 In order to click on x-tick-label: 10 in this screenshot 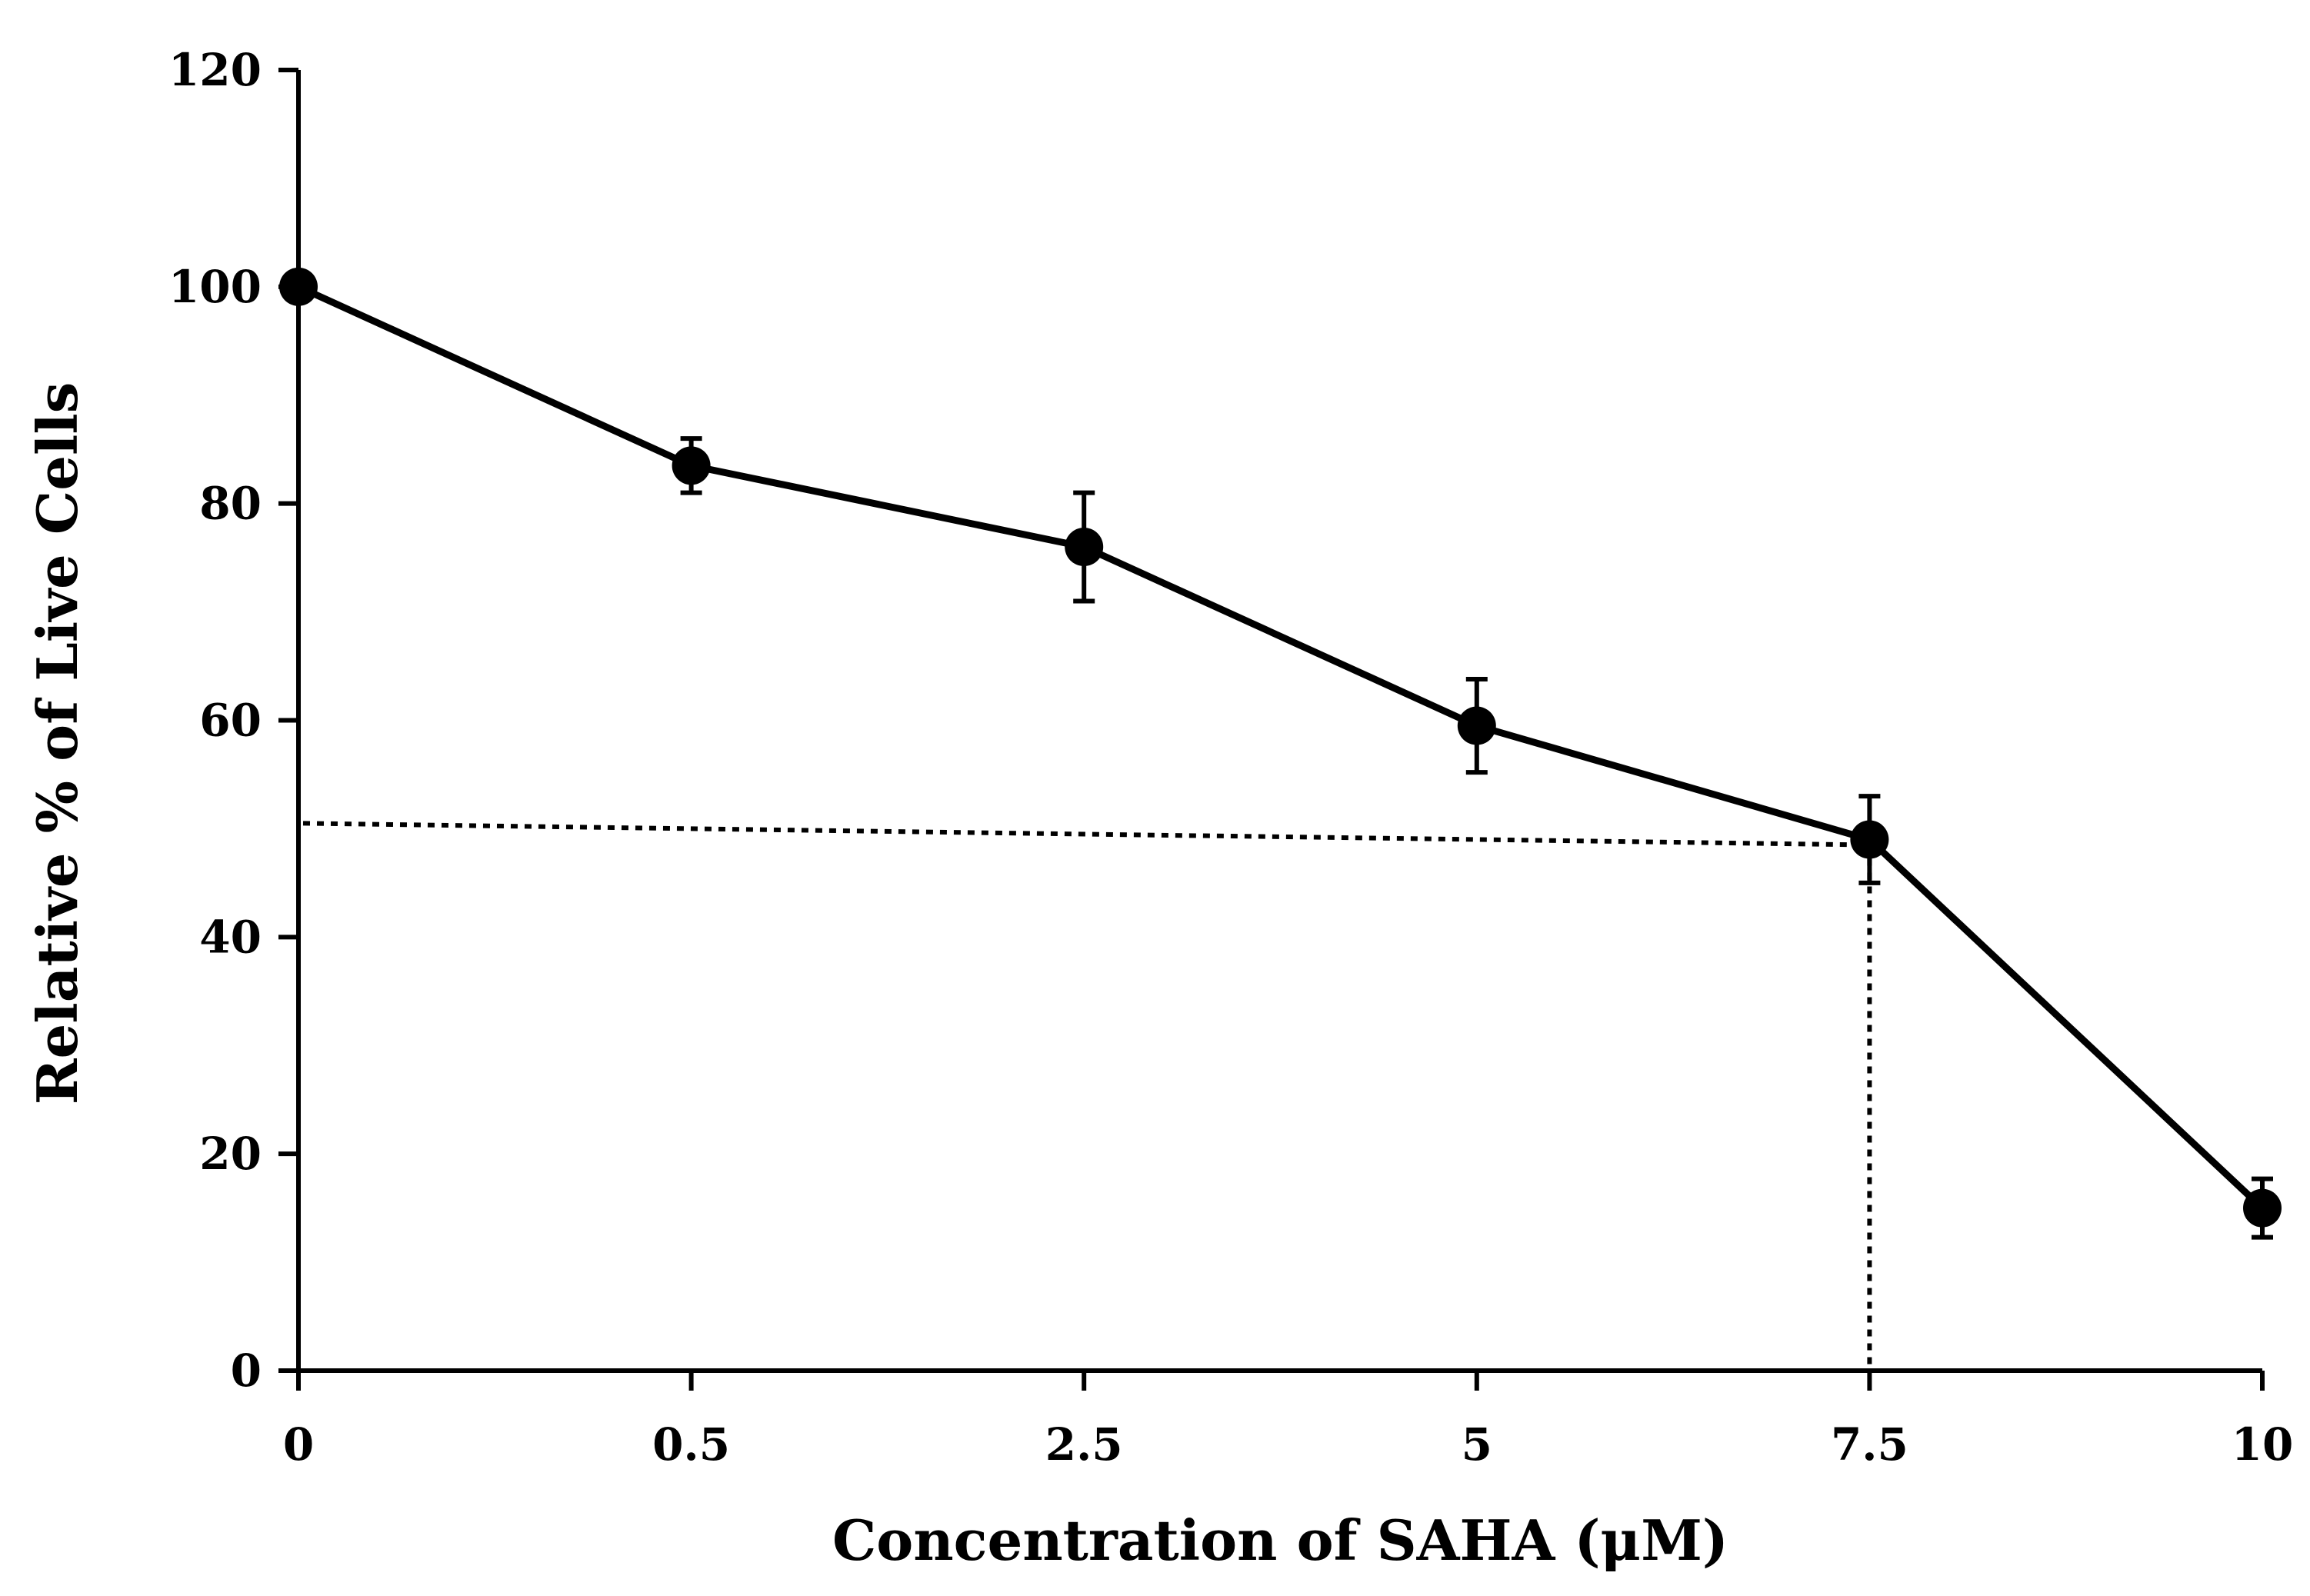, I will do `click(2263, 1444)`.